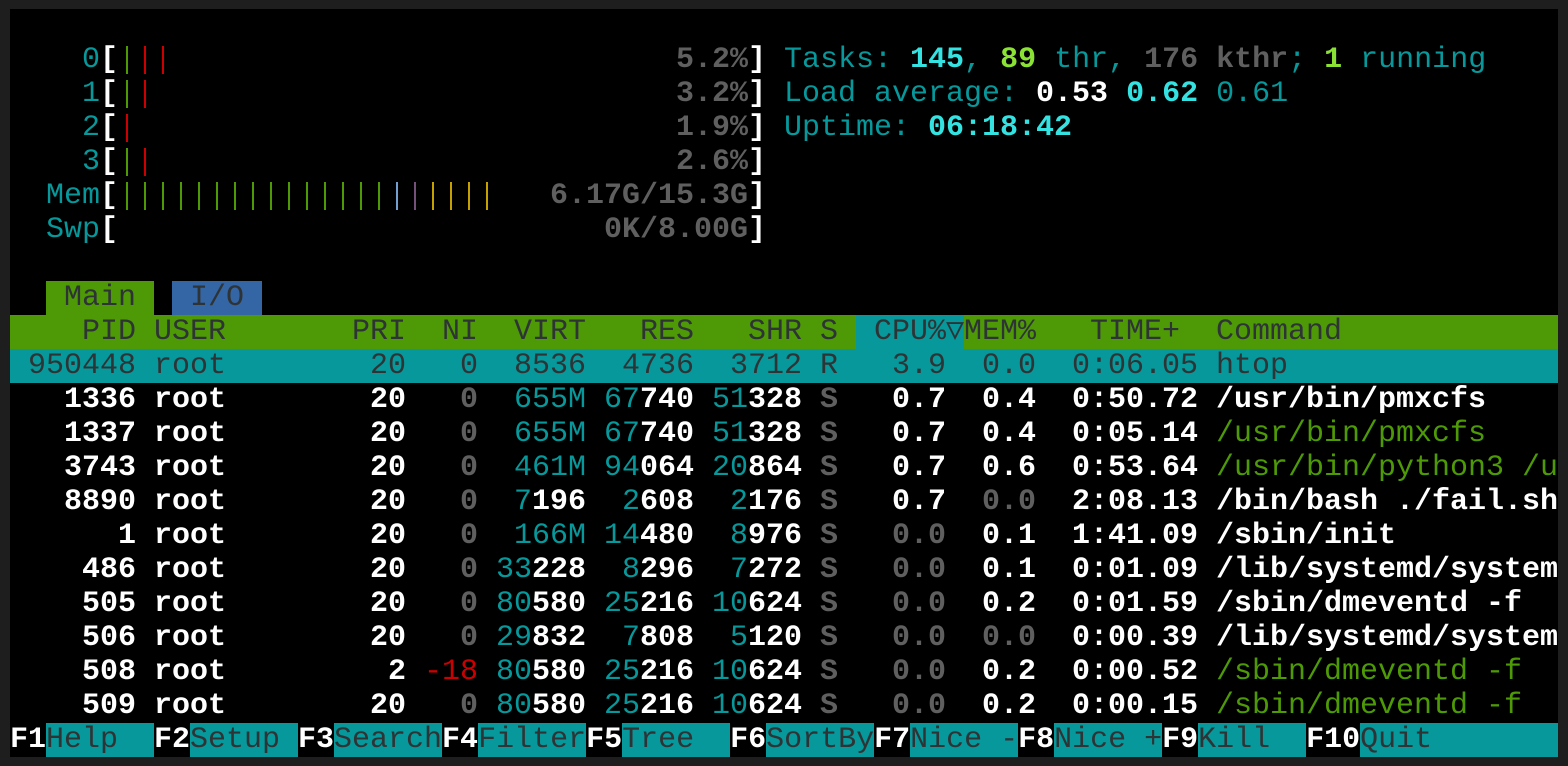 Image resolution: width=1568 pixels, height=766 pixels. Describe the element at coordinates (648, 196) in the screenshot. I see `memory-meter-value: 6.17G/15.3G` at that location.